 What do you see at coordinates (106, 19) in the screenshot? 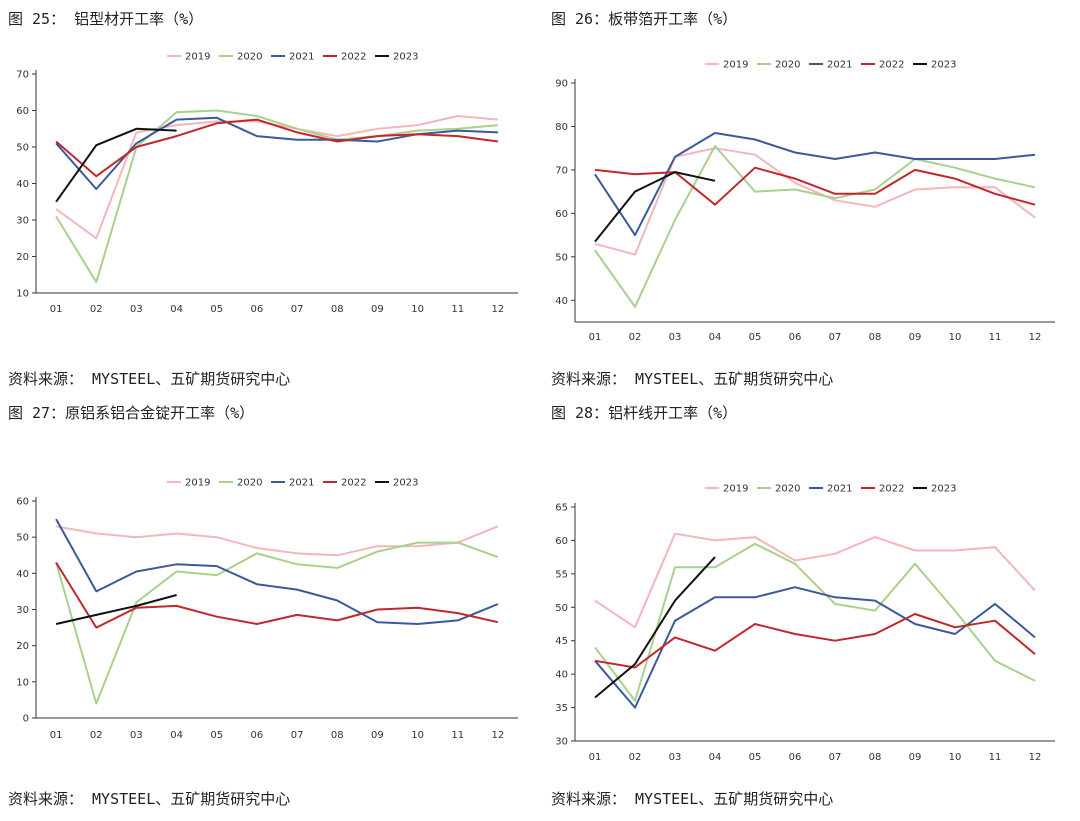
I see `chart-title-25: 图 25： 铝型材开工率（%）` at bounding box center [106, 19].